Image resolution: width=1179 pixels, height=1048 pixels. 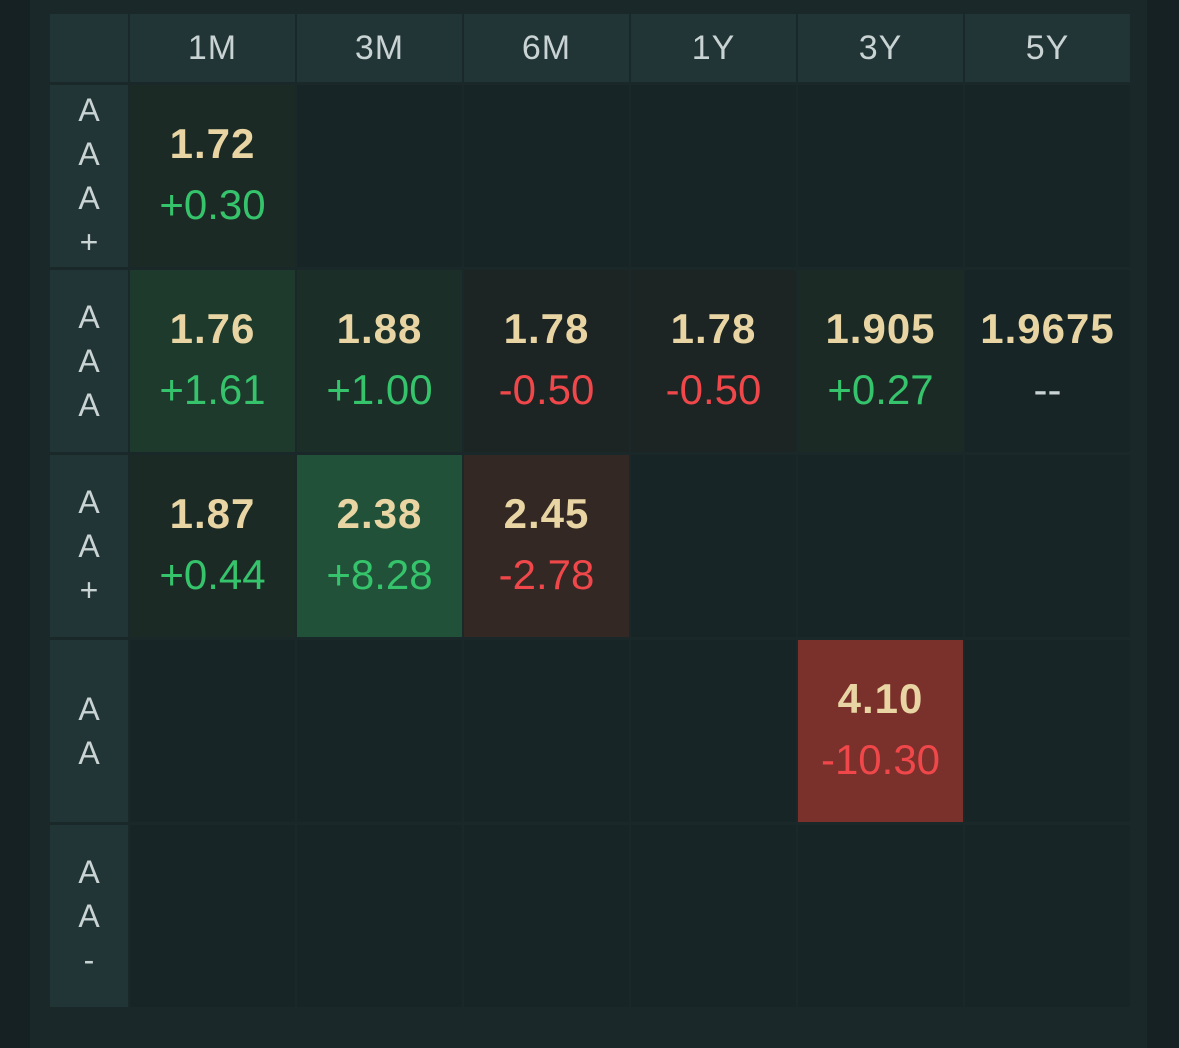 I want to click on heatmap-cell: 1.905 +0.27, so click(x=880, y=361).